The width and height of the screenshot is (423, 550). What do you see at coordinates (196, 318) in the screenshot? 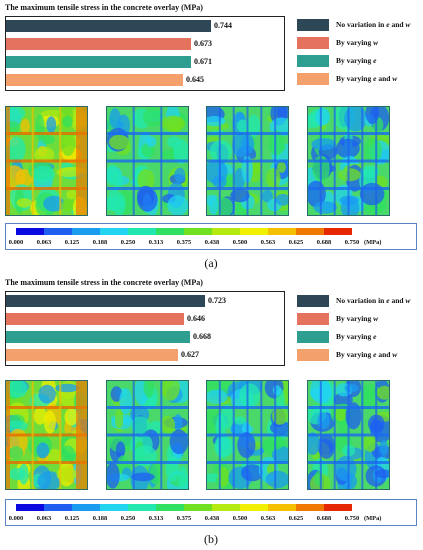
I see `bar-value-label: 0.646` at bounding box center [196, 318].